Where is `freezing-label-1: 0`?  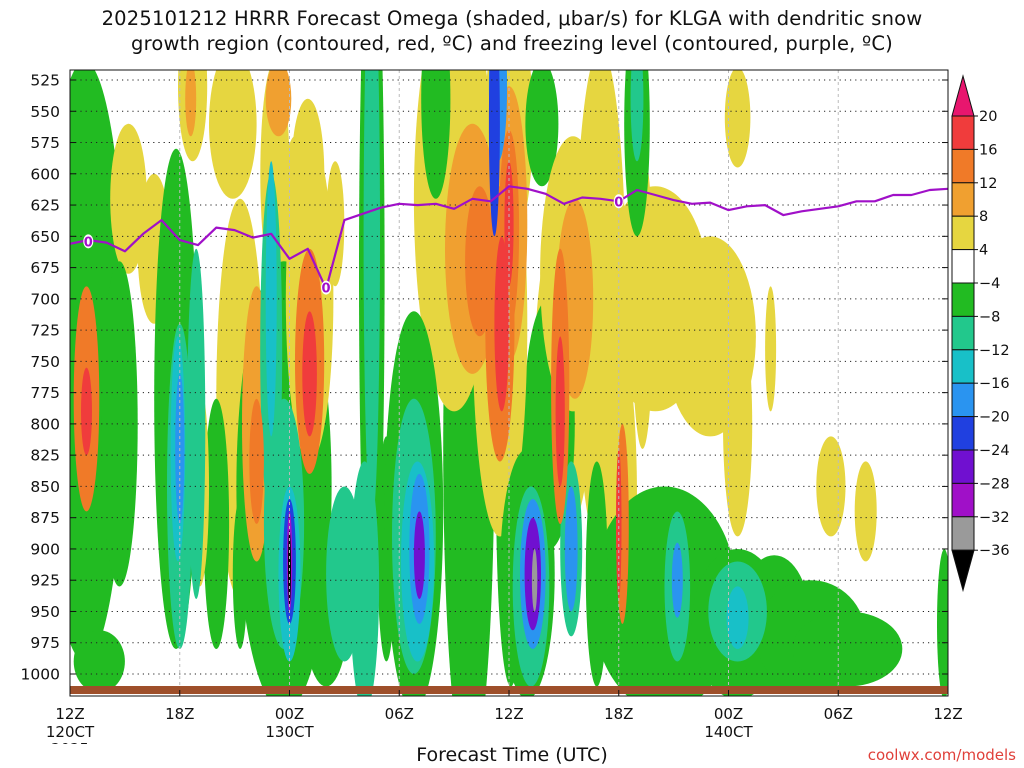
freezing-label-1: 0 is located at coordinates (326, 289).